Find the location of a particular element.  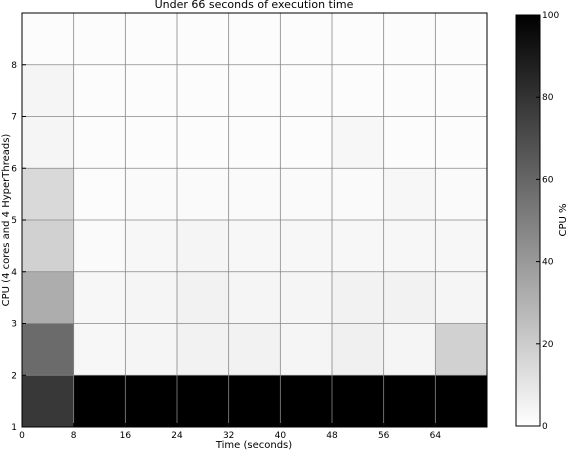

y-tick-label: 6 is located at coordinates (14, 169).